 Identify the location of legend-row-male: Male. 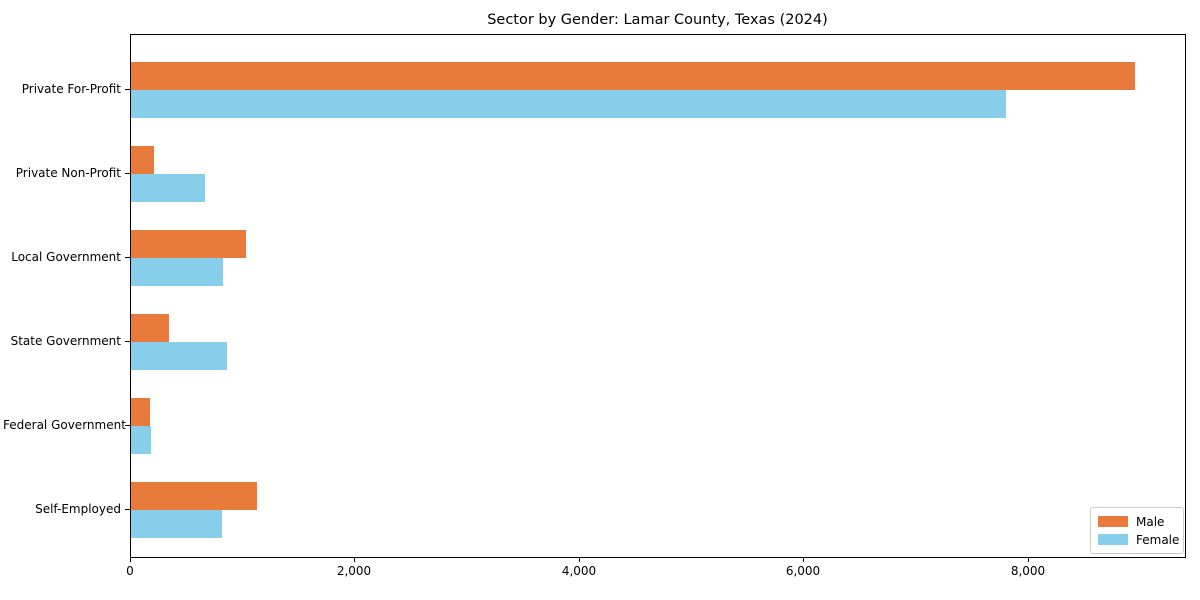
(1137, 522).